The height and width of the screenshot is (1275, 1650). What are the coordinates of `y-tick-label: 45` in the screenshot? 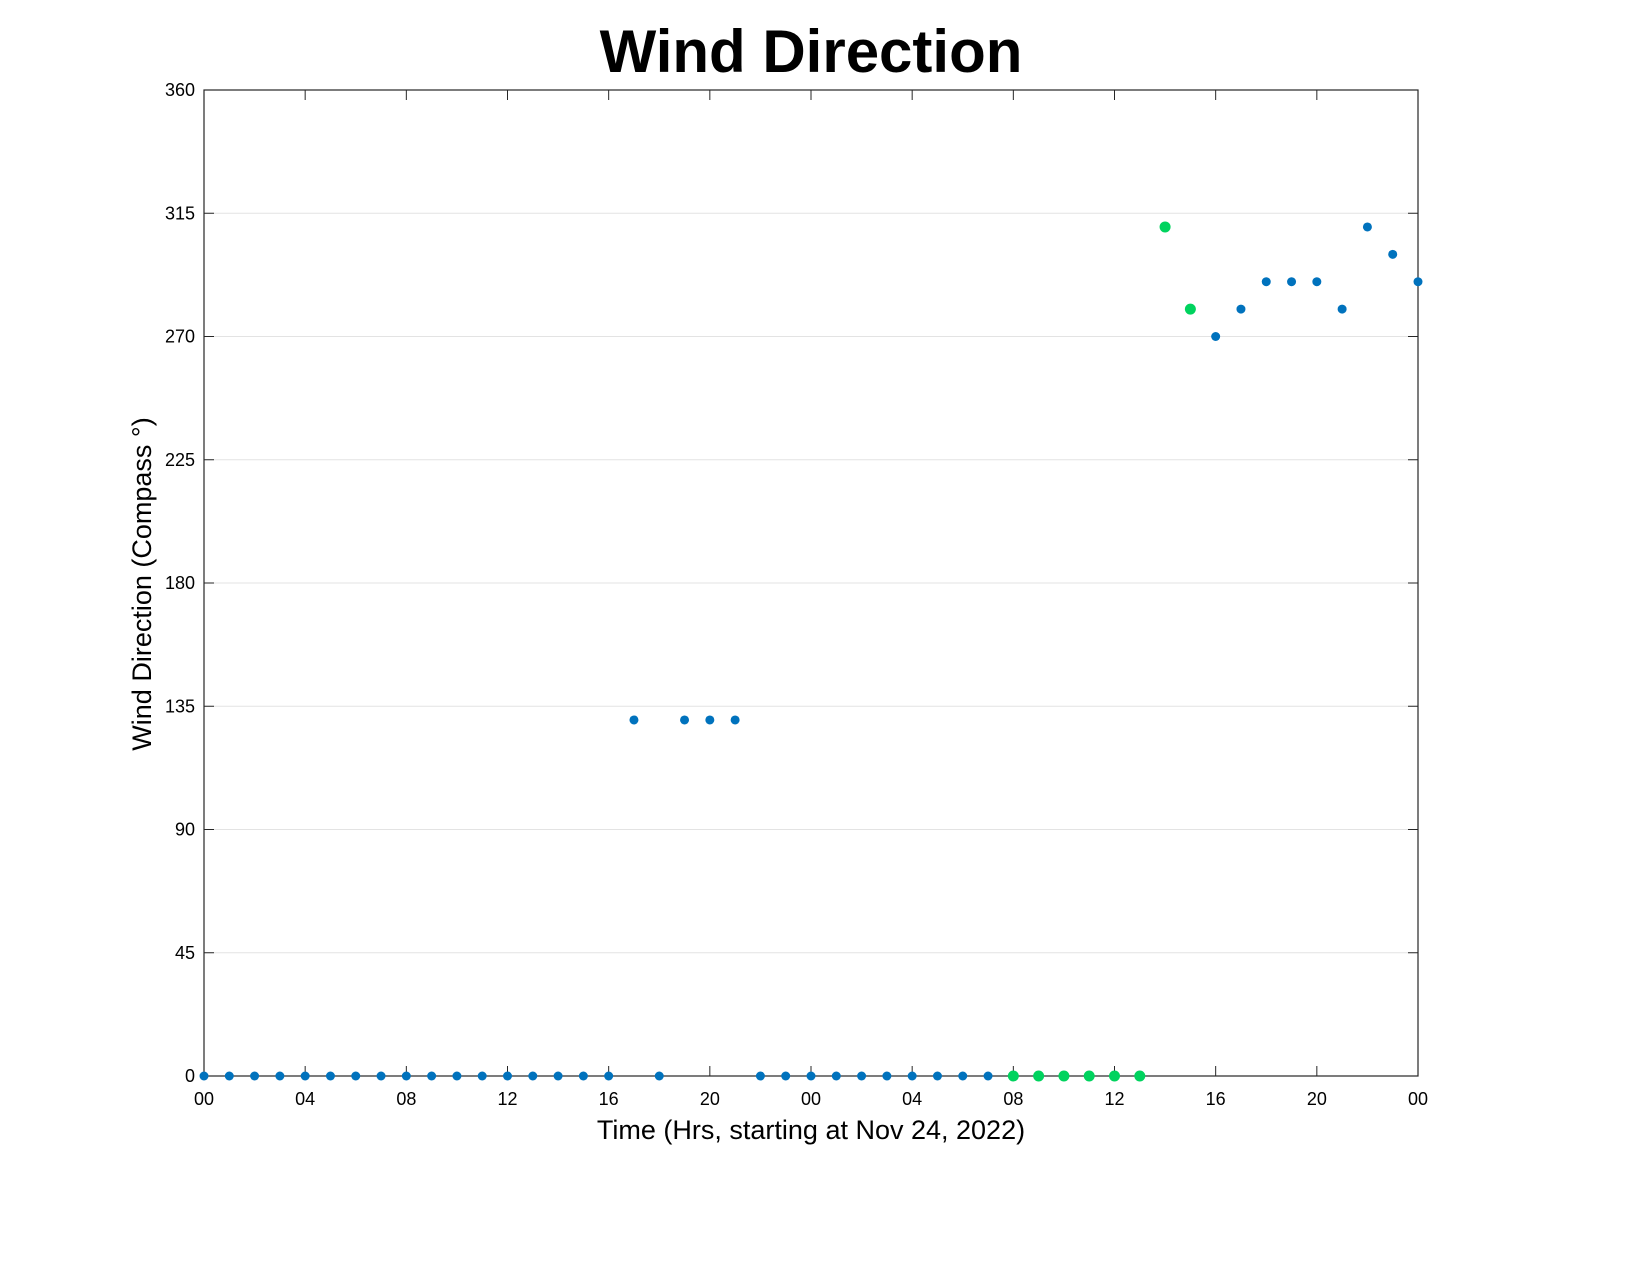 It's located at (185, 953).